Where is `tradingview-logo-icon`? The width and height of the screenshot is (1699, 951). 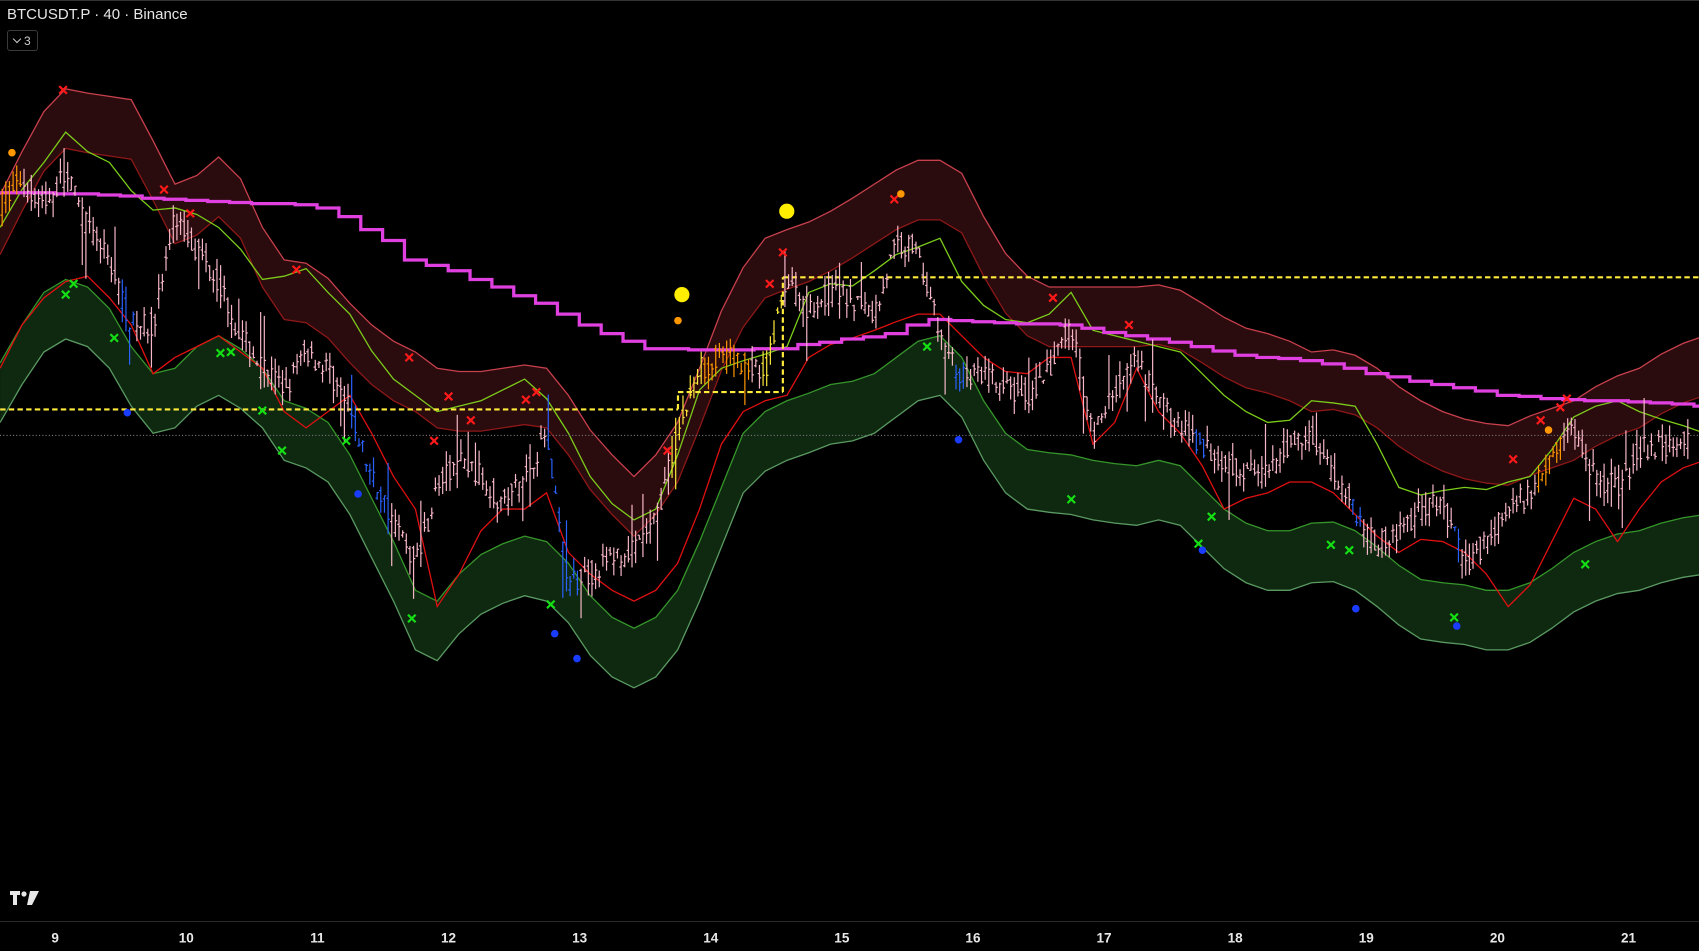
tradingview-logo-icon is located at coordinates (25, 898).